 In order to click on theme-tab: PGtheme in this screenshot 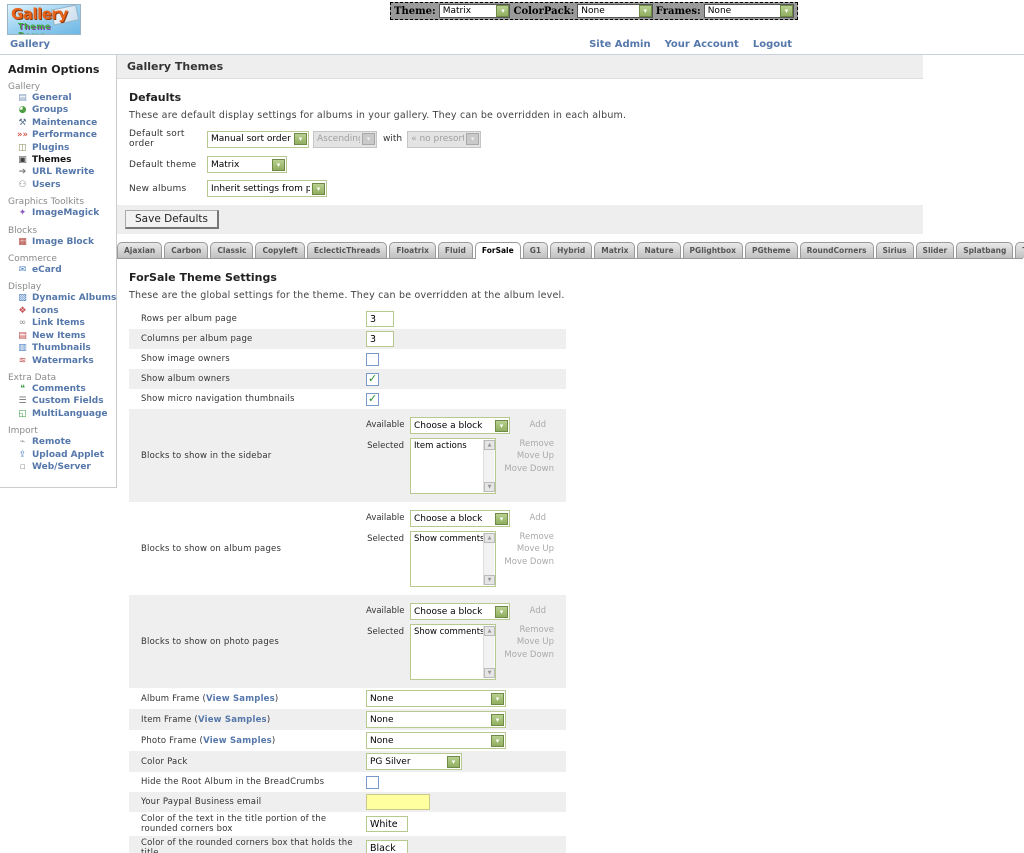, I will do `click(771, 250)`.